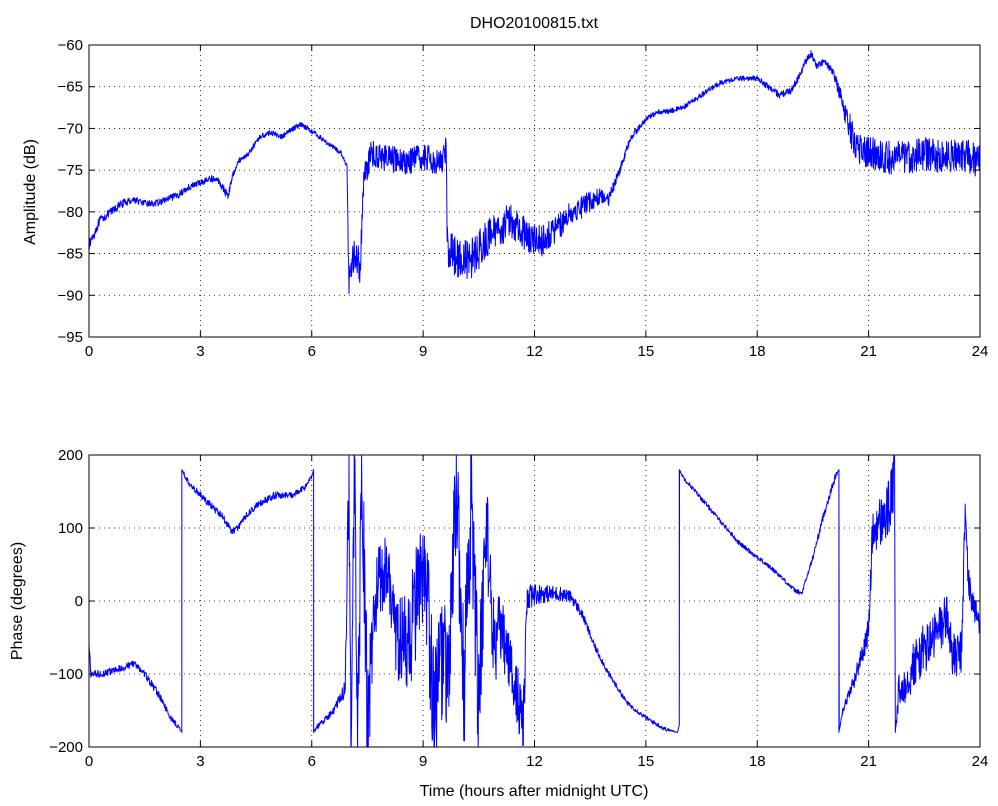 The height and width of the screenshot is (806, 998). I want to click on y-tick-label: 0, so click(79, 601).